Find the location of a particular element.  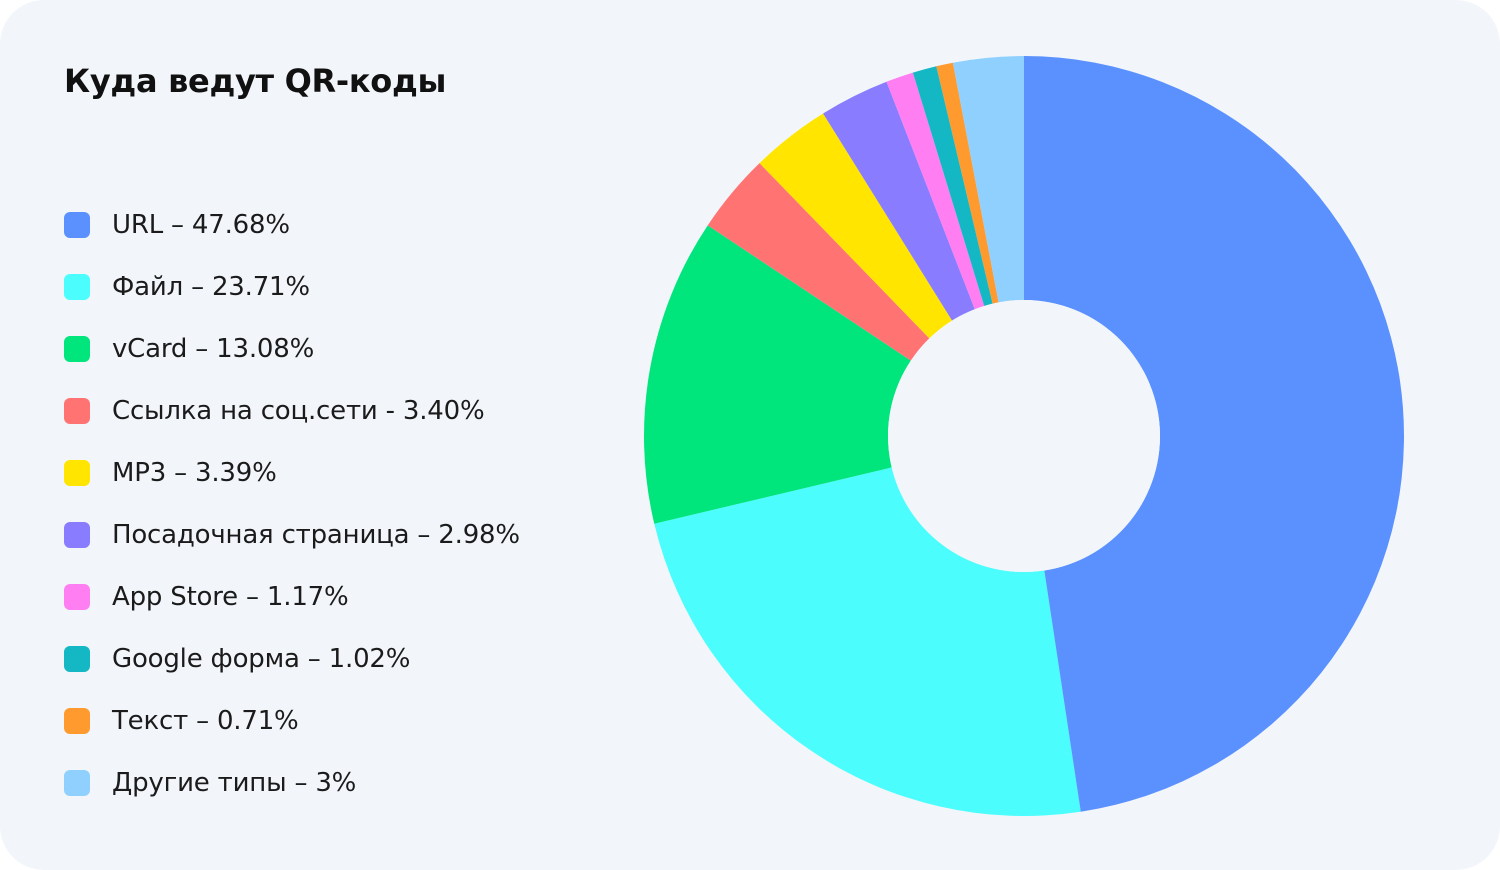

slice-mp3 is located at coordinates (856, 226).